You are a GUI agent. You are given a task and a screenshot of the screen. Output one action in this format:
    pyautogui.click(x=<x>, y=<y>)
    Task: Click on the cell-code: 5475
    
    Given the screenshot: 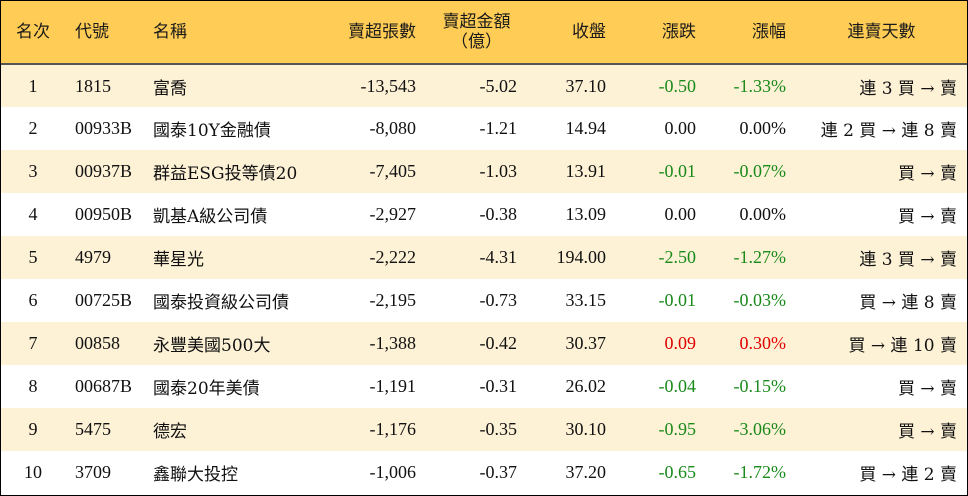 What is the action you would take?
    pyautogui.click(x=93, y=429)
    